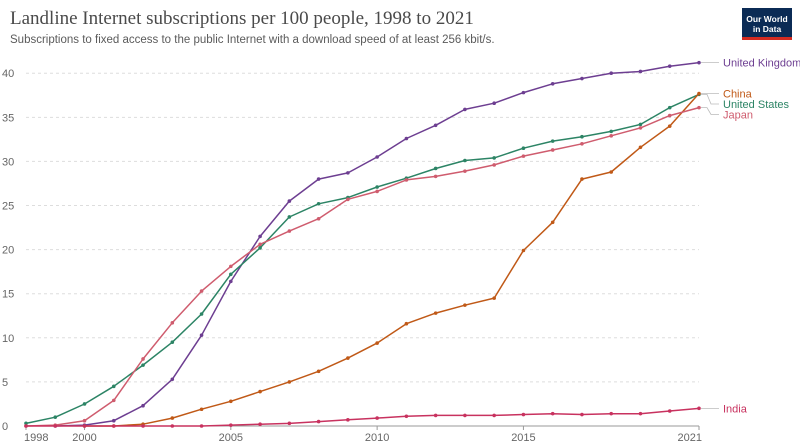  I want to click on logo-accent-bar, so click(767, 38).